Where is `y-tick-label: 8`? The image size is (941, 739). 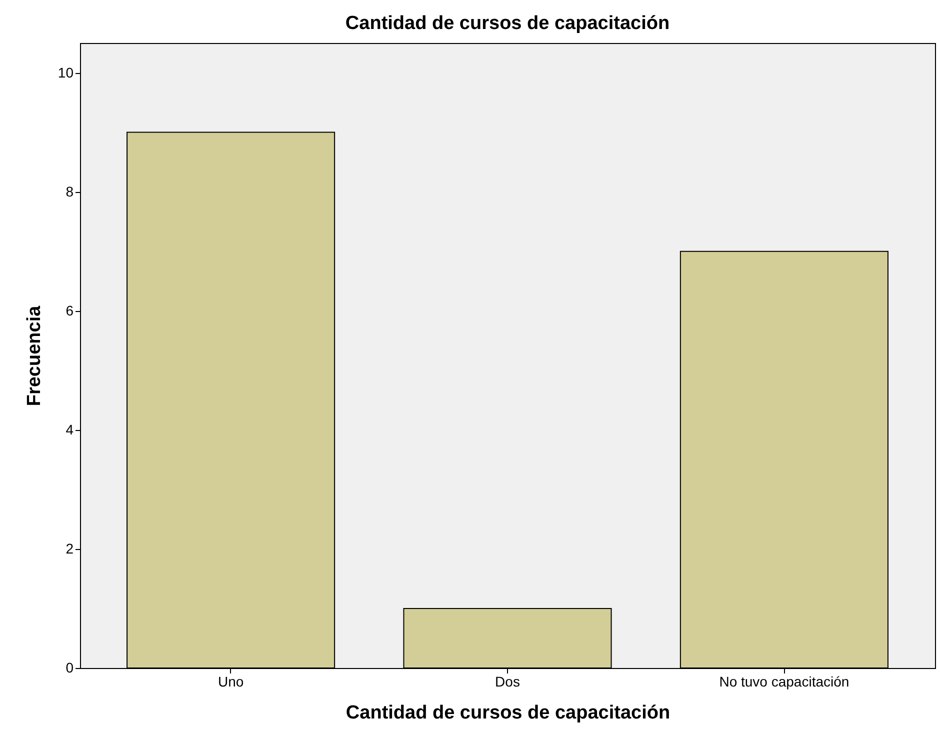 y-tick-label: 8 is located at coordinates (70, 191).